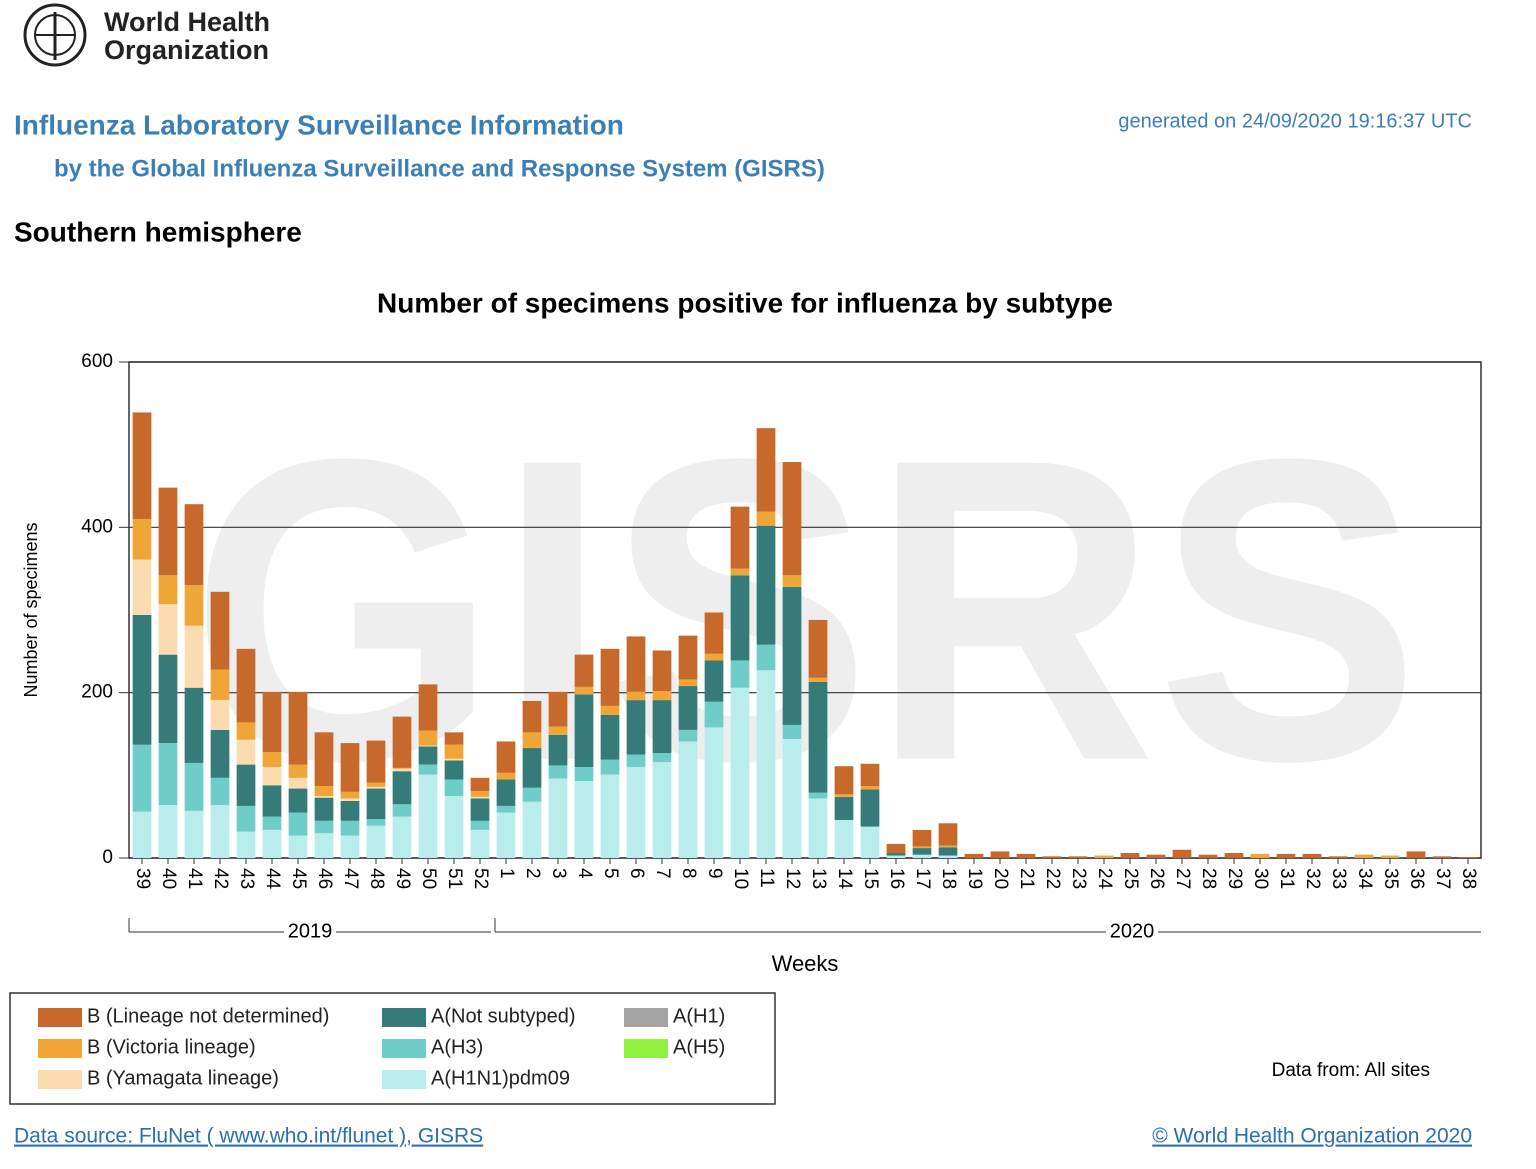 The height and width of the screenshot is (1169, 1536). I want to click on copyright-link: © World Health Organization 2020, so click(1312, 1136).